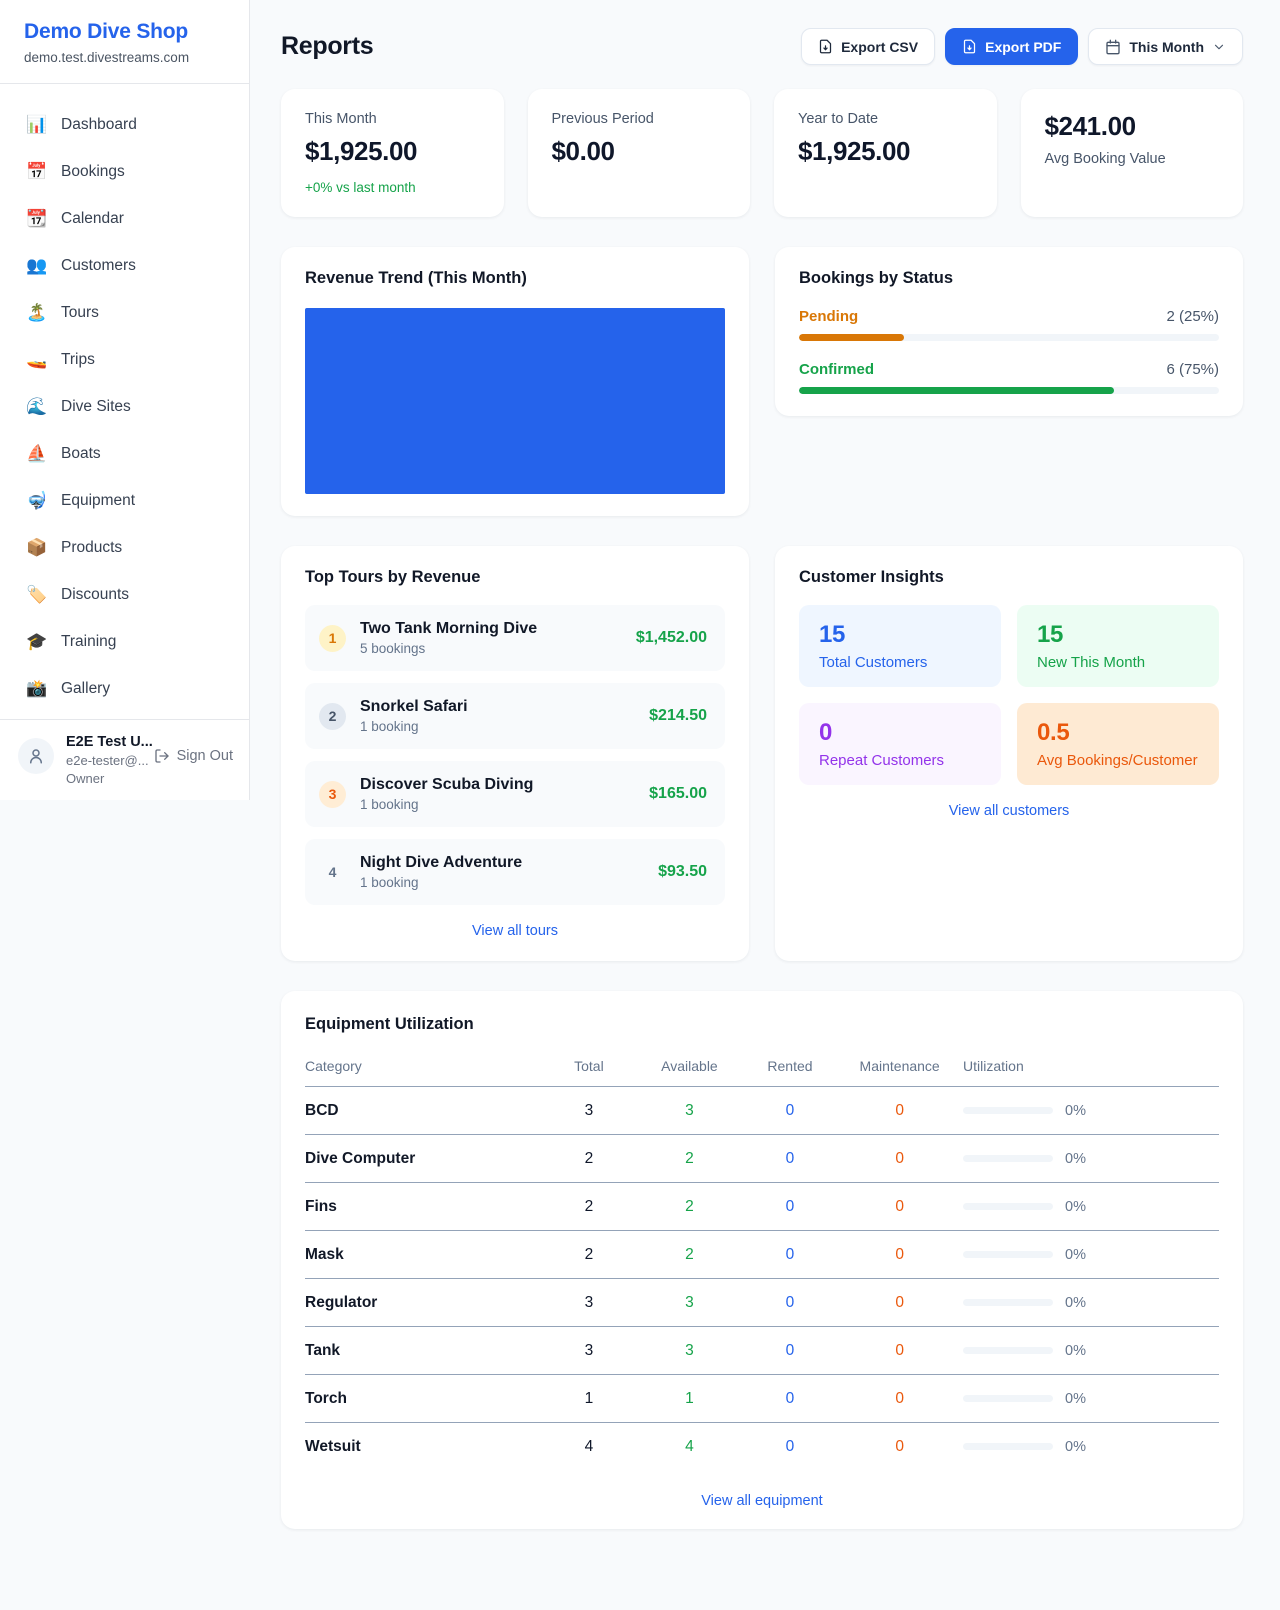 This screenshot has width=1280, height=1610. What do you see at coordinates (124, 125) in the screenshot?
I see `sidebar-item-dashboard: 📊 Dashboard` at bounding box center [124, 125].